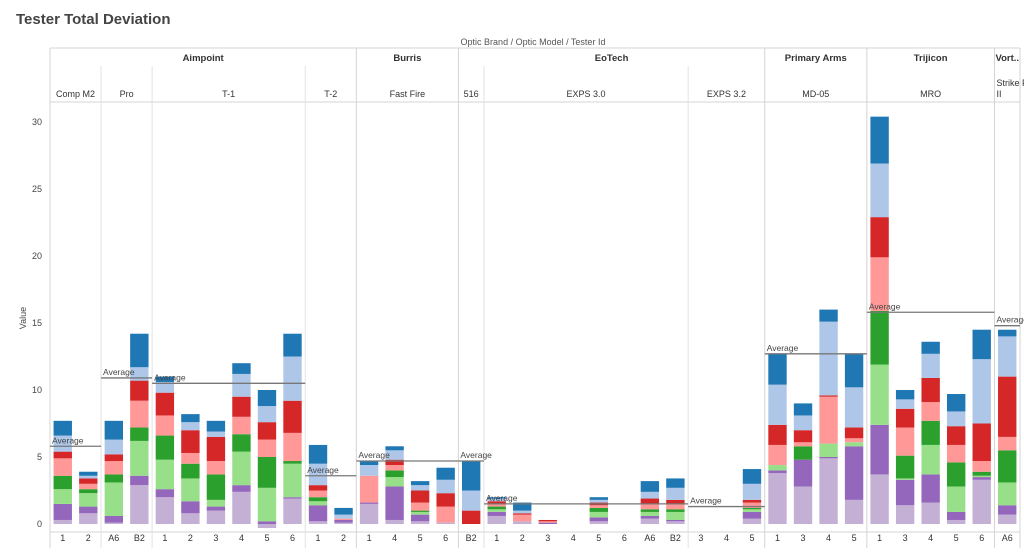  What do you see at coordinates (37, 323) in the screenshot?
I see `y-tick-label: 15` at bounding box center [37, 323].